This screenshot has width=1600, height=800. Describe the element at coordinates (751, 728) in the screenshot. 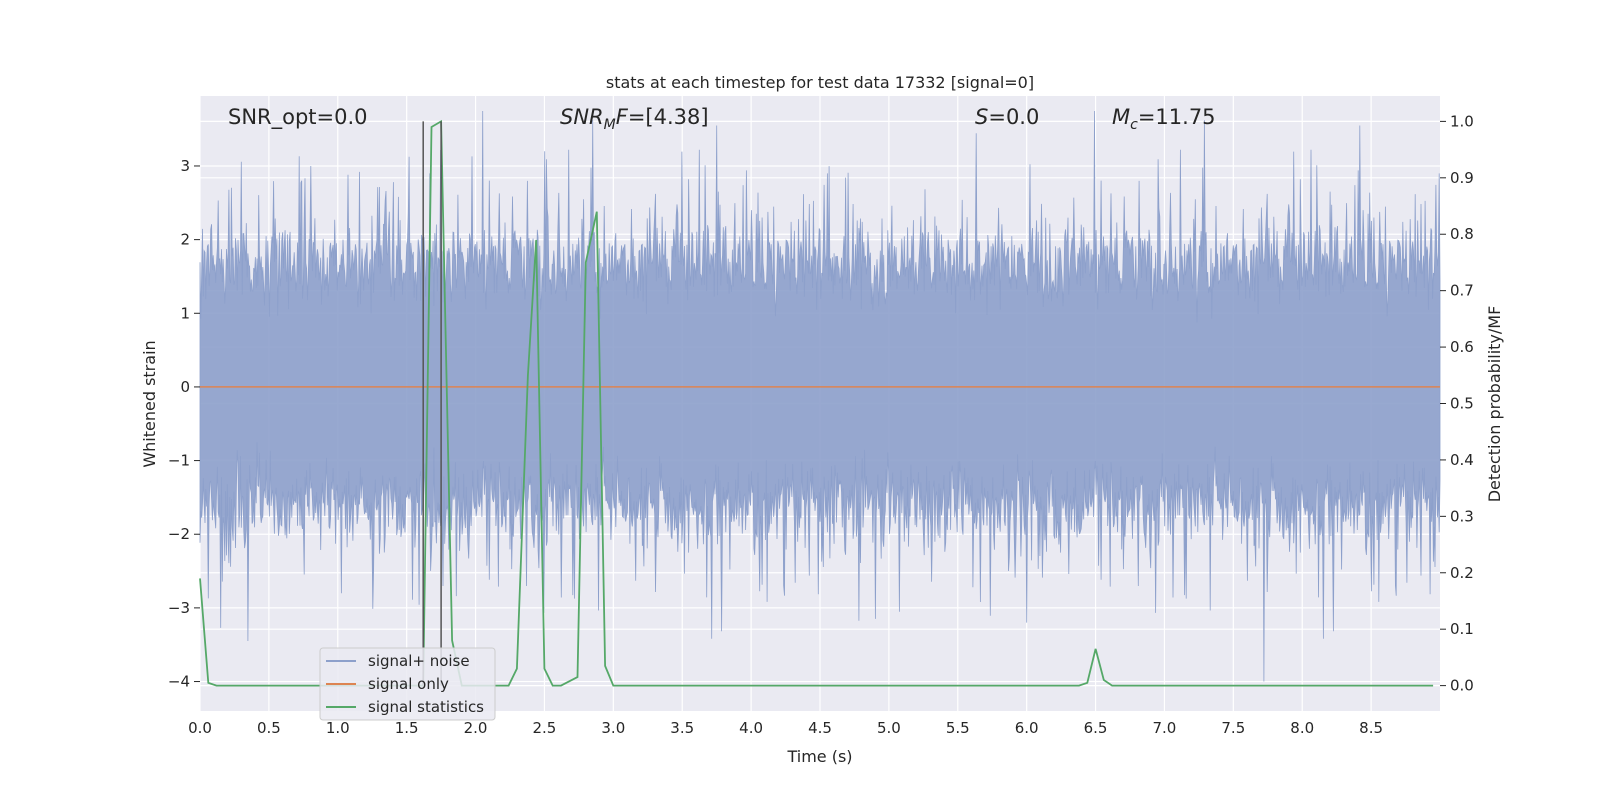

I see `x-tick-label: 4.0` at that location.